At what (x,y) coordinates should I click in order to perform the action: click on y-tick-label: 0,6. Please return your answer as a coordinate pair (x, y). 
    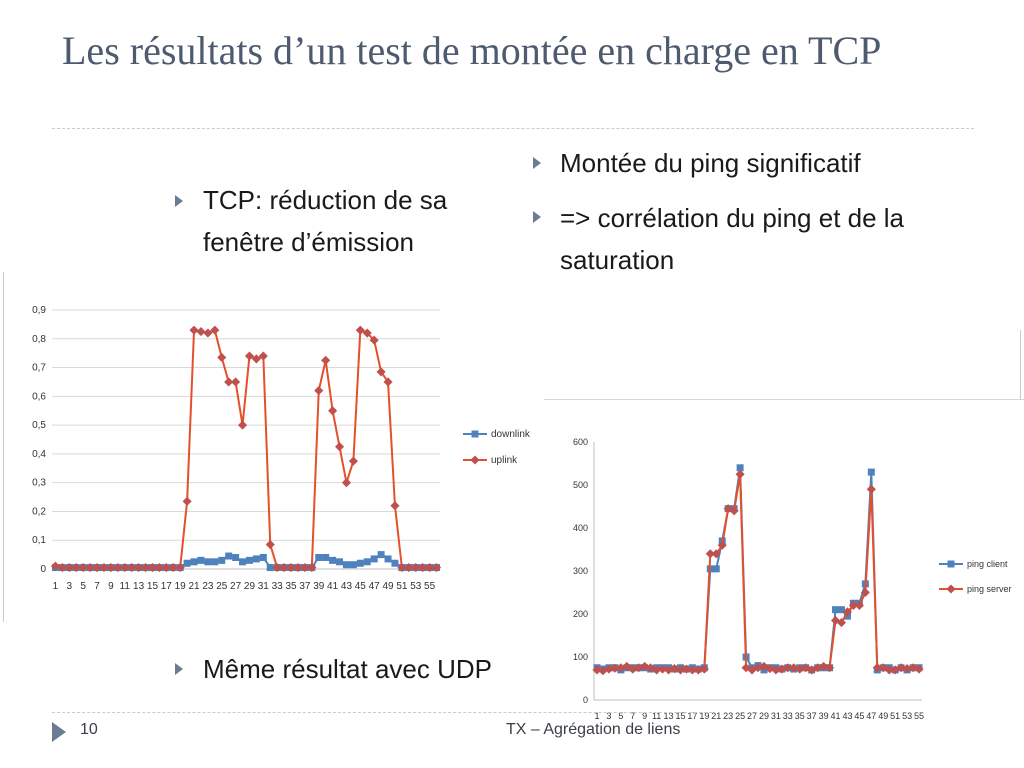
    Looking at the image, I should click on (39, 396).